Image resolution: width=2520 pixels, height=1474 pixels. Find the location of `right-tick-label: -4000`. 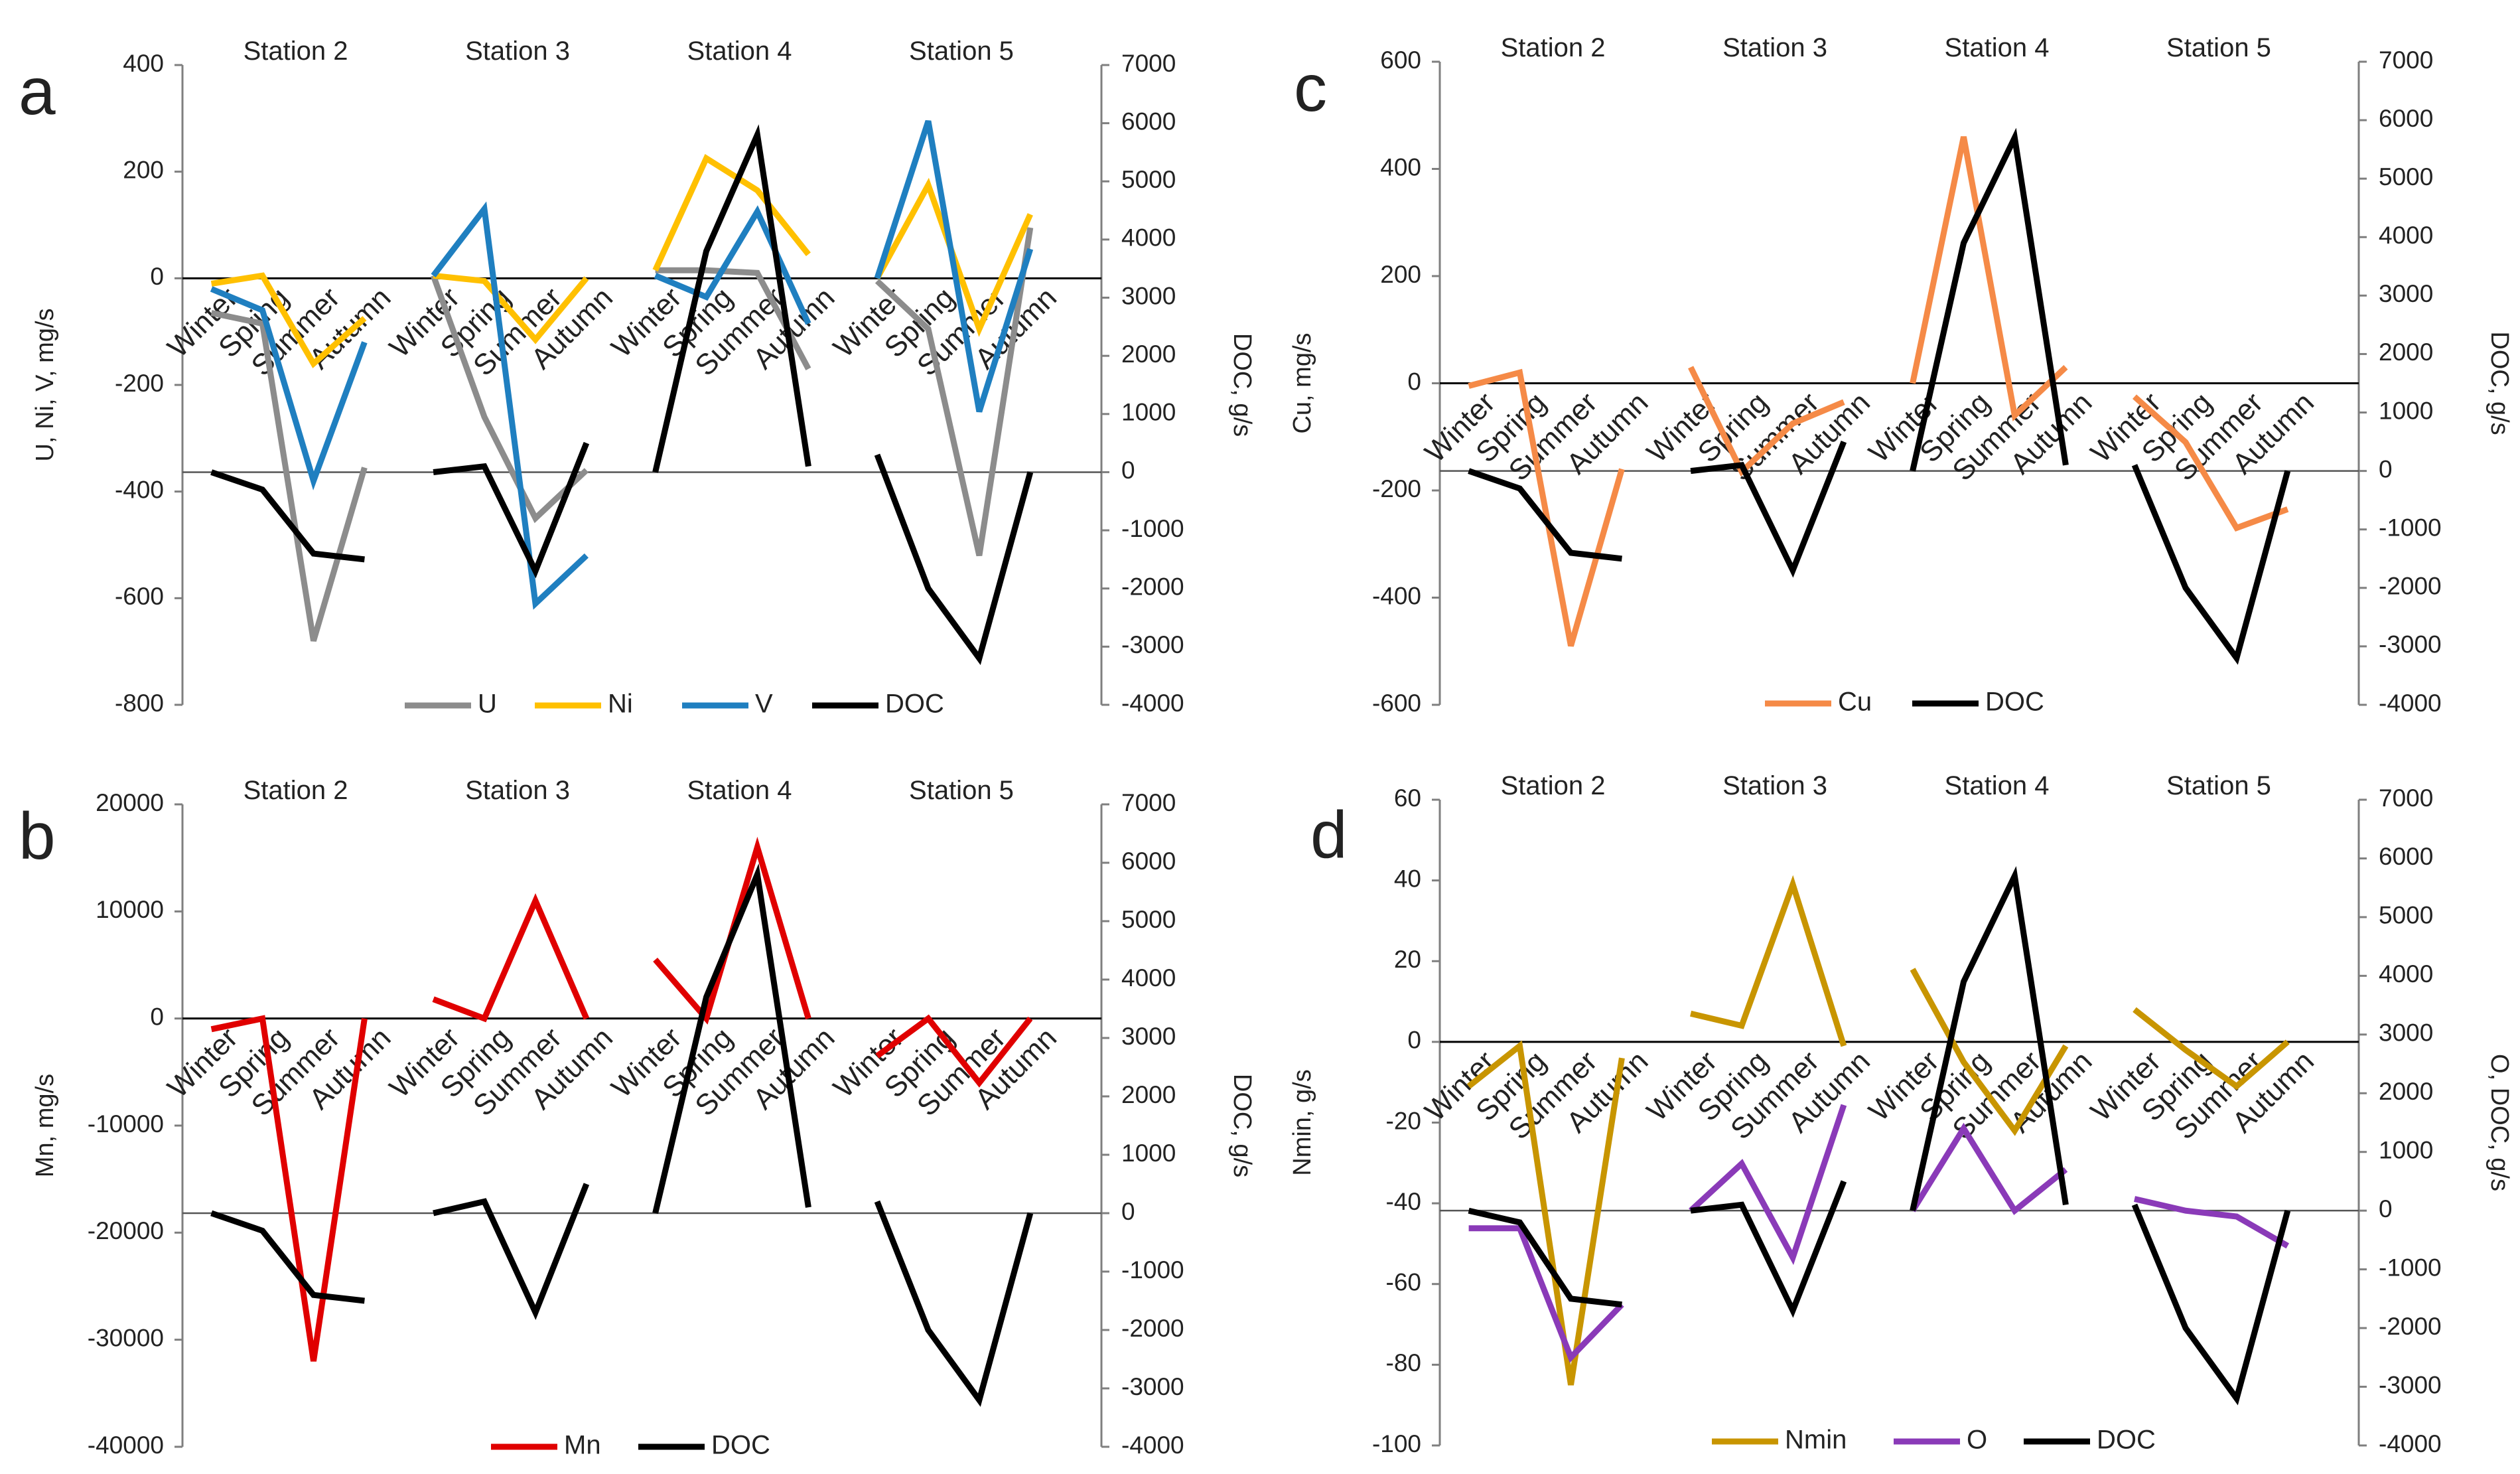

right-tick-label: -4000 is located at coordinates (1152, 703).